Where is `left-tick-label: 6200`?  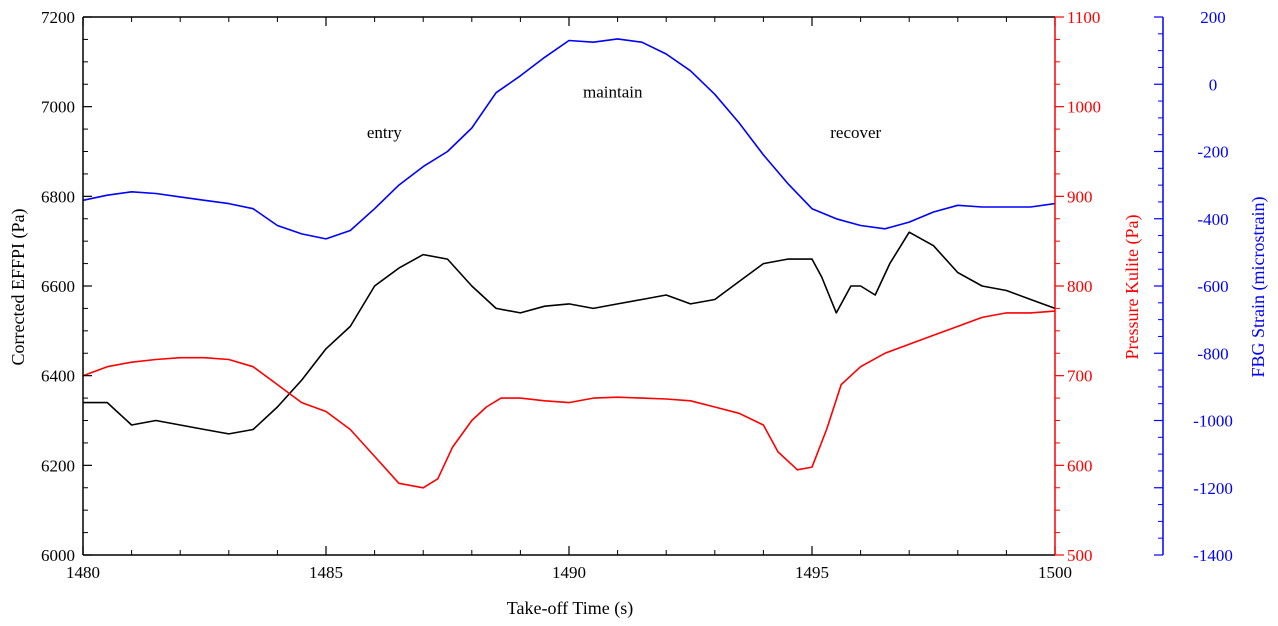 left-tick-label: 6200 is located at coordinates (58, 465).